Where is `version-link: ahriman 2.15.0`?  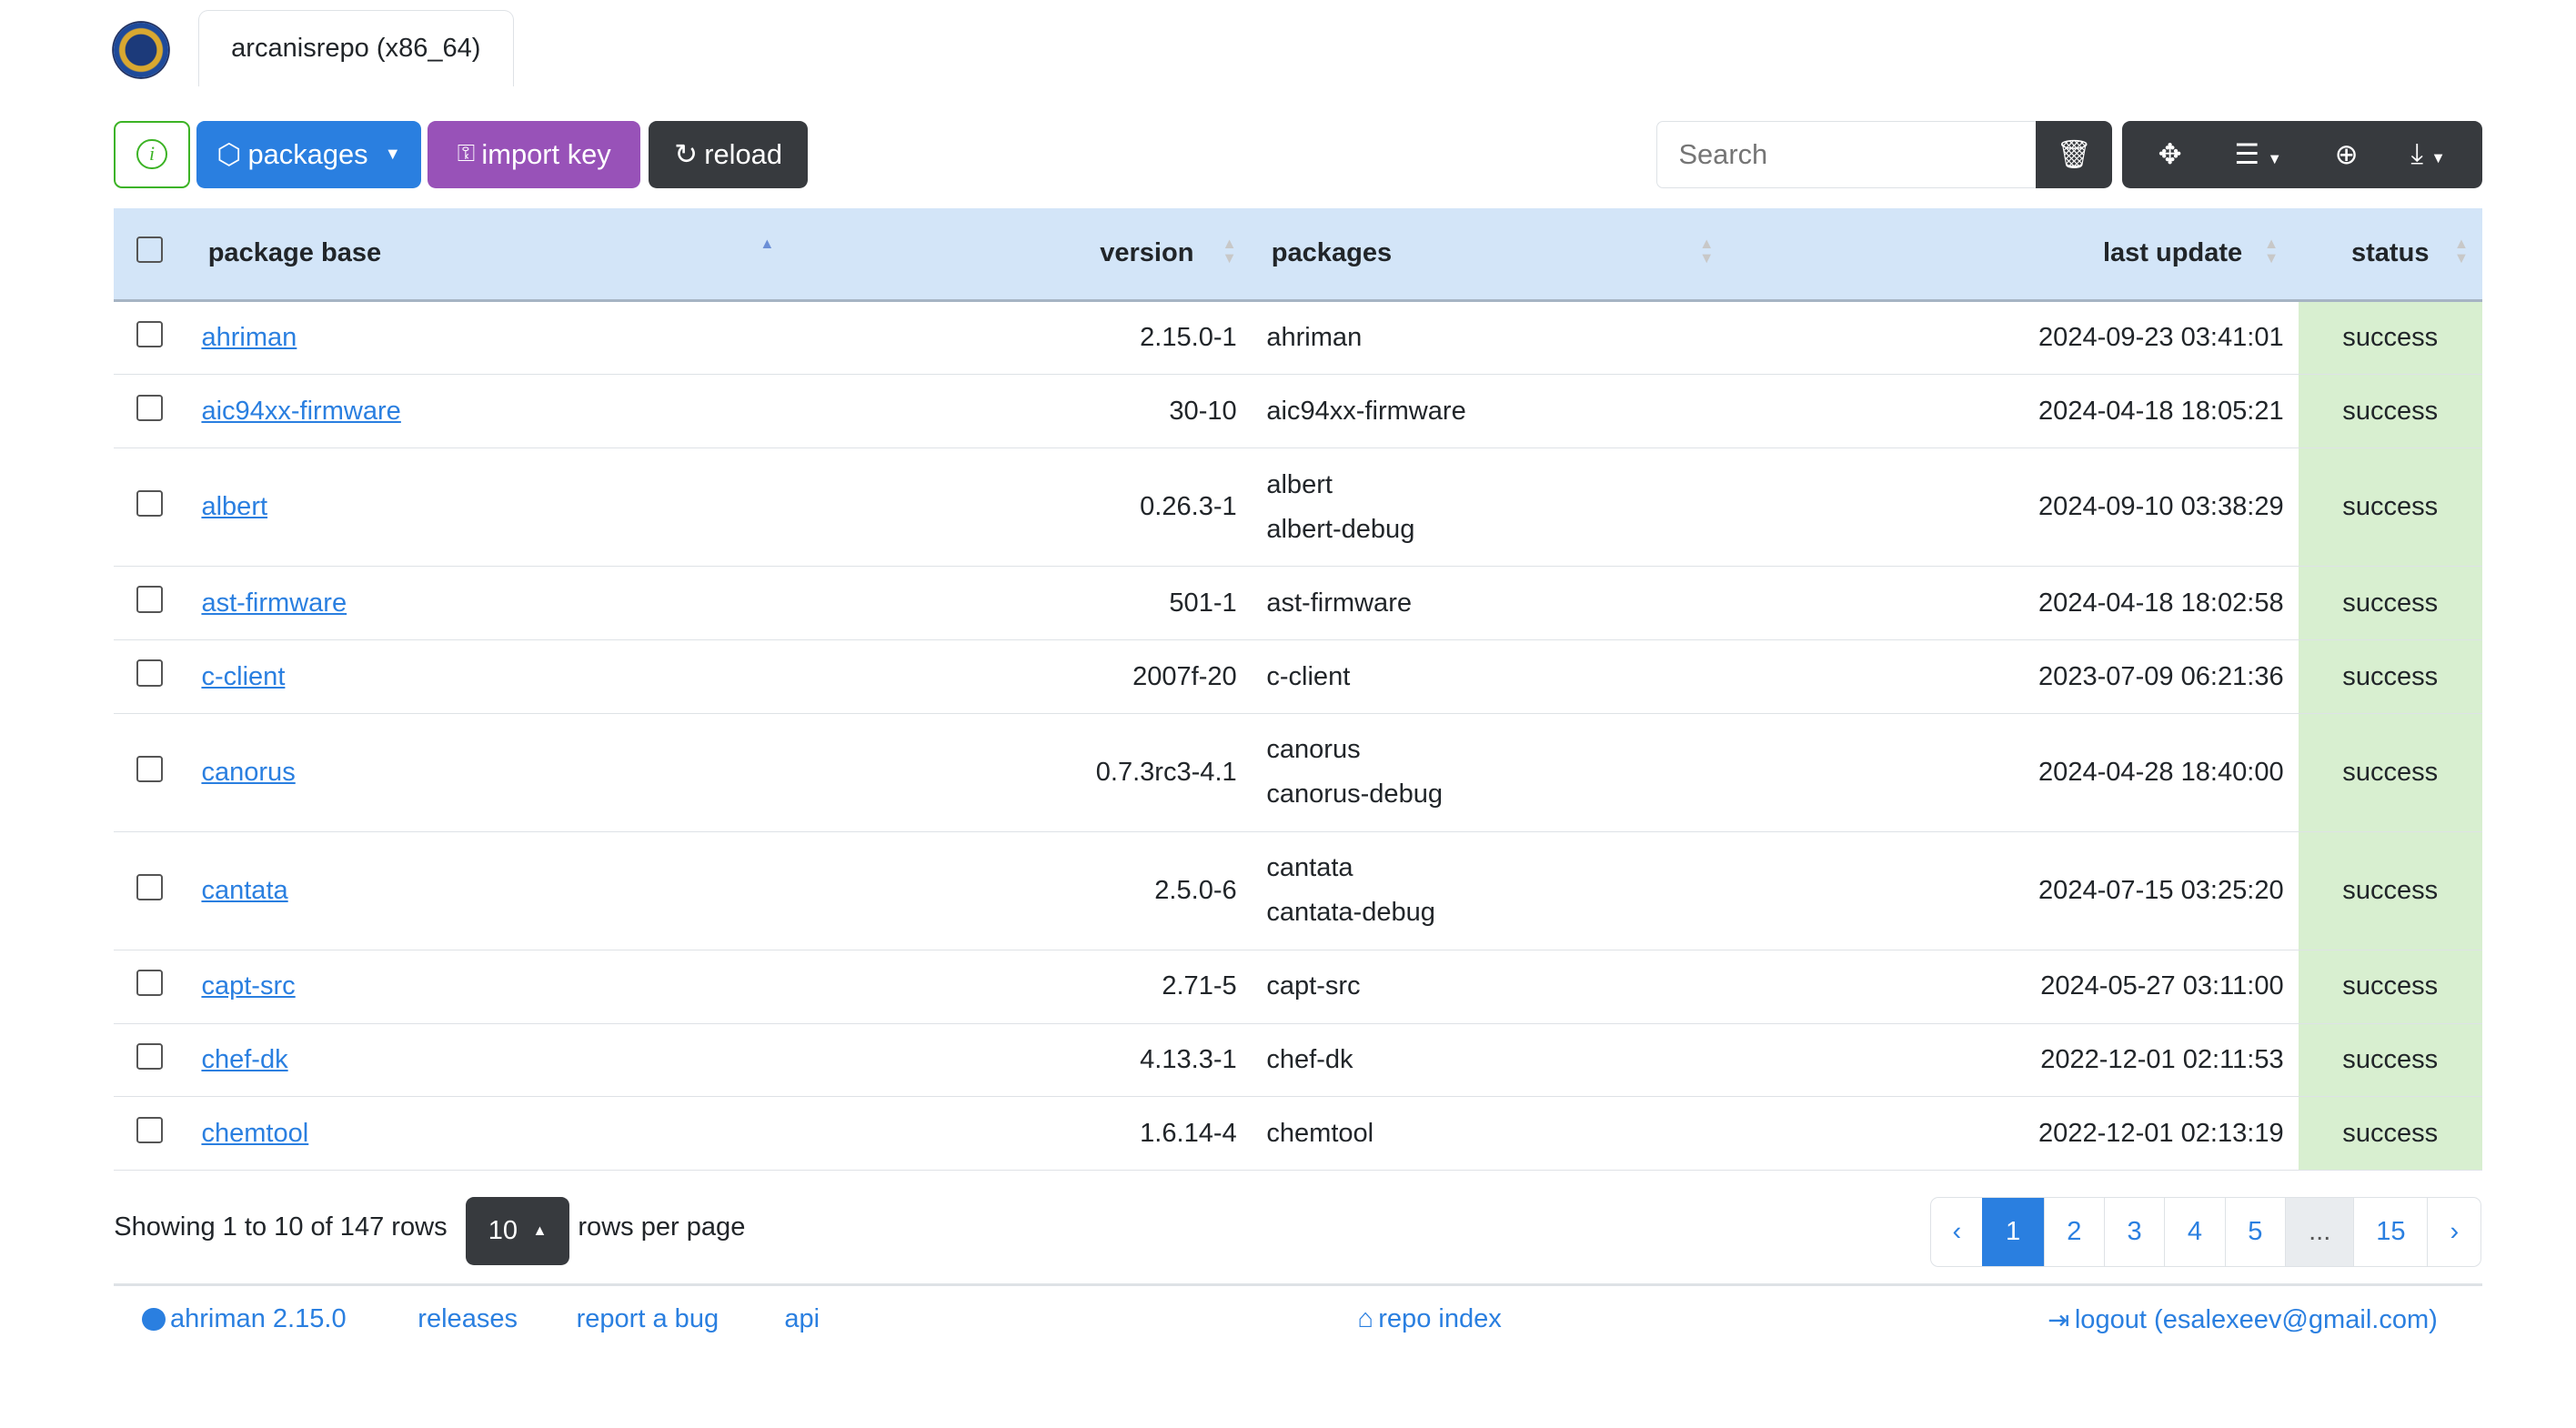
version-link: ahriman 2.15.0 is located at coordinates (244, 1319).